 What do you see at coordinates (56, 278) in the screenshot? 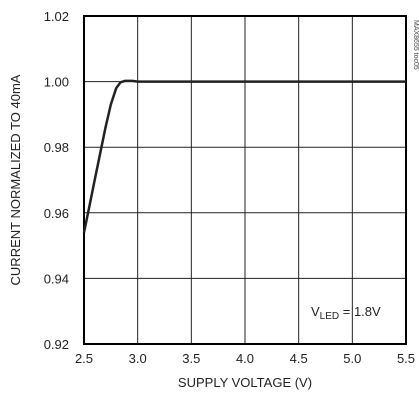
I see `y-tick-label: 0.94` at bounding box center [56, 278].